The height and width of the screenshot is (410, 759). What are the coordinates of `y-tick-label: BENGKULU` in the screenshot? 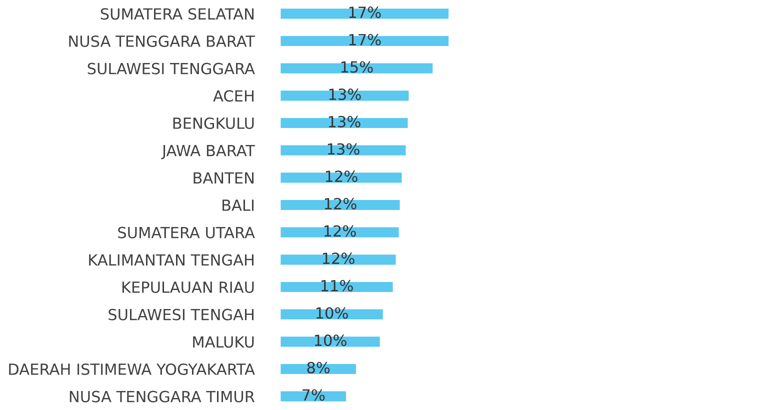 It's located at (213, 123).